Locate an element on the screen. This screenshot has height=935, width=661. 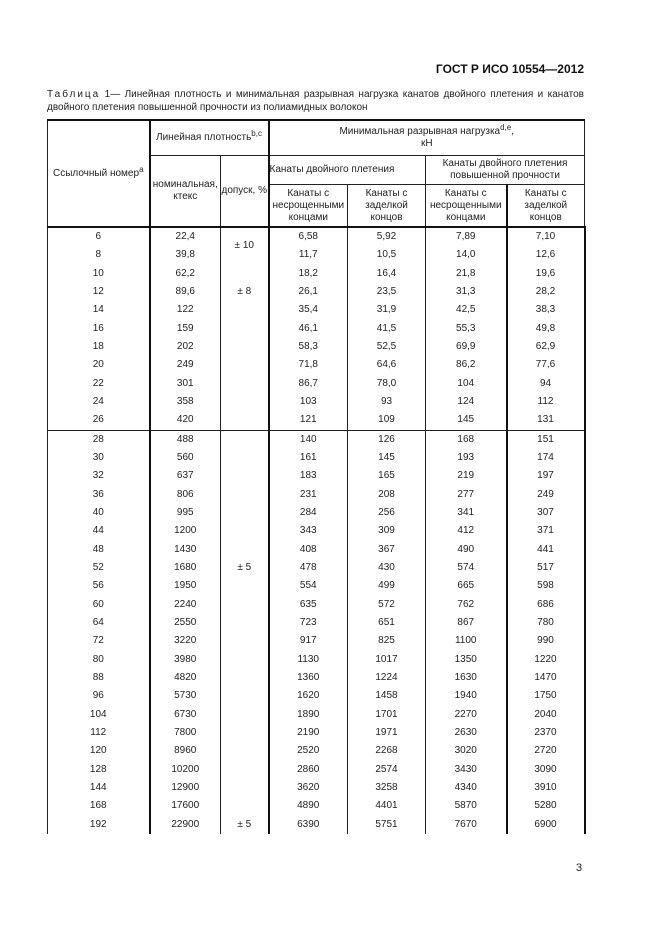
cell-nominal: 22,4 is located at coordinates (184, 236).